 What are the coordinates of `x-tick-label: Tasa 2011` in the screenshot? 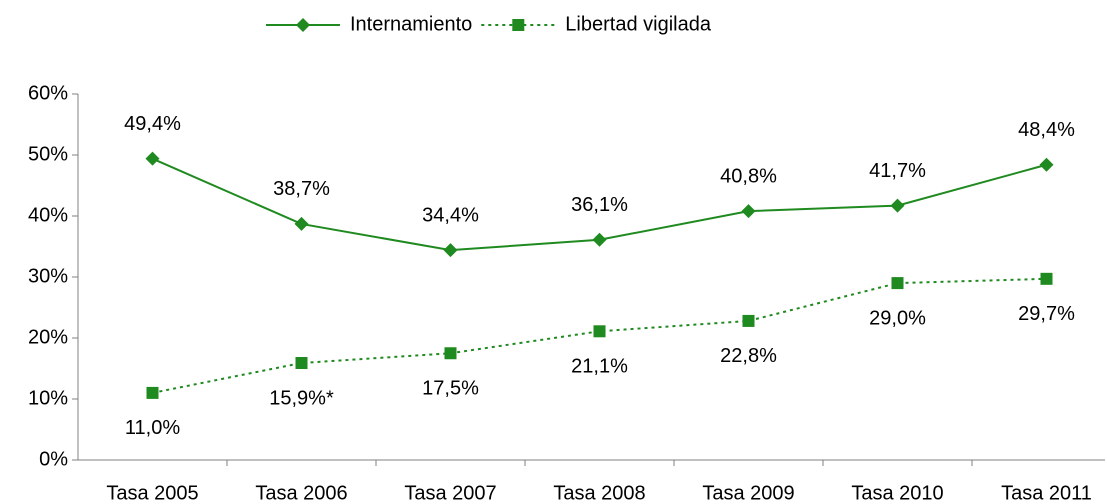 It's located at (1046, 493).